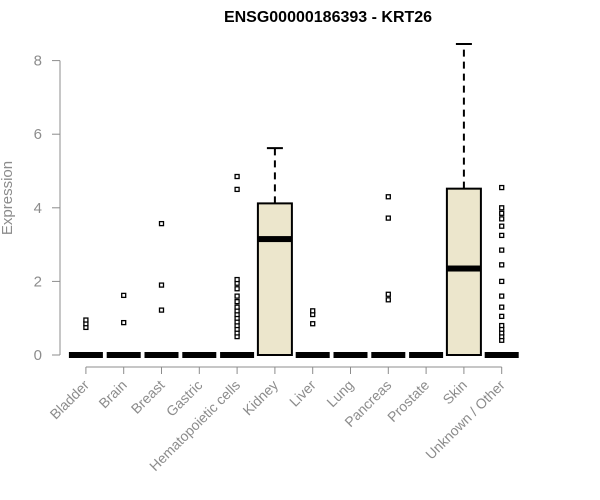 The width and height of the screenshot is (600, 500). Describe the element at coordinates (408, 401) in the screenshot. I see `x-tick-label: Prostate` at that location.